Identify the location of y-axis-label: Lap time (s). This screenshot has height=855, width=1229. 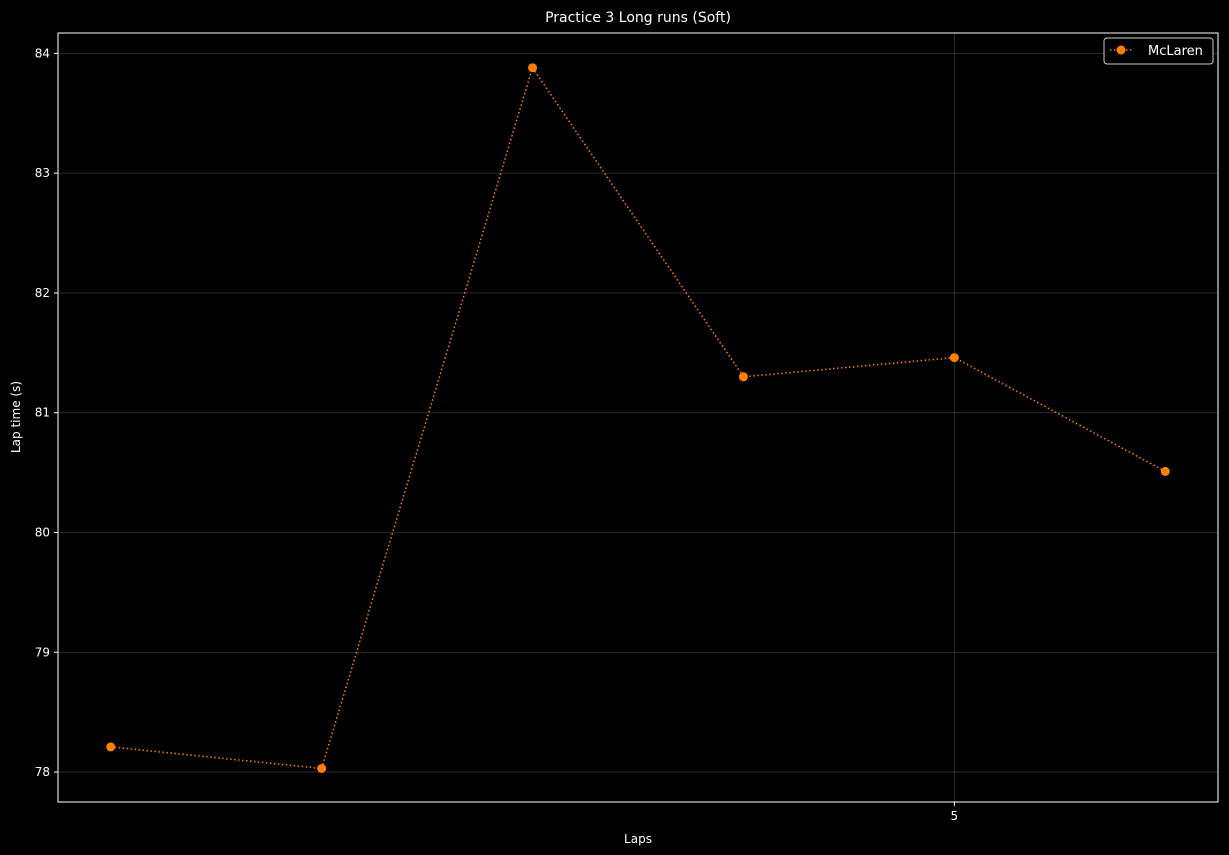
(16, 417).